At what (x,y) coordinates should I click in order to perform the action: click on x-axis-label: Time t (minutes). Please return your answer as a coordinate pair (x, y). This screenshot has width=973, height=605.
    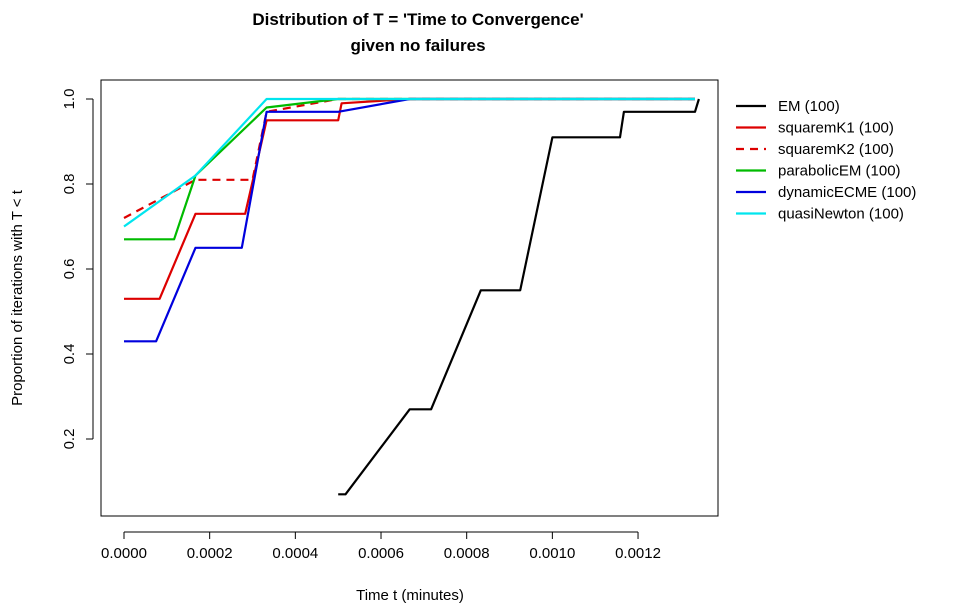
    Looking at the image, I should click on (410, 595).